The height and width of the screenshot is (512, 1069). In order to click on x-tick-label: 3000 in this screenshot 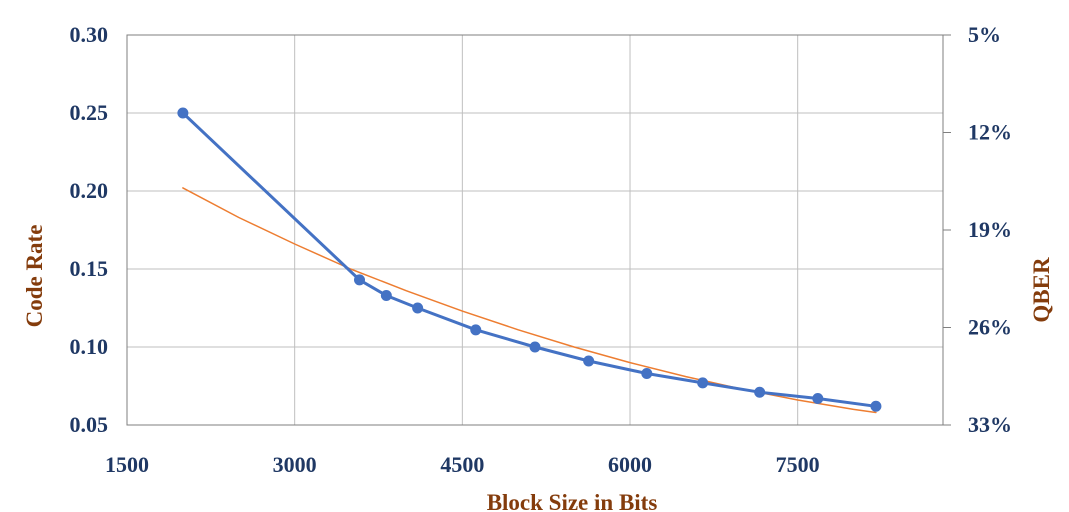, I will do `click(295, 464)`.